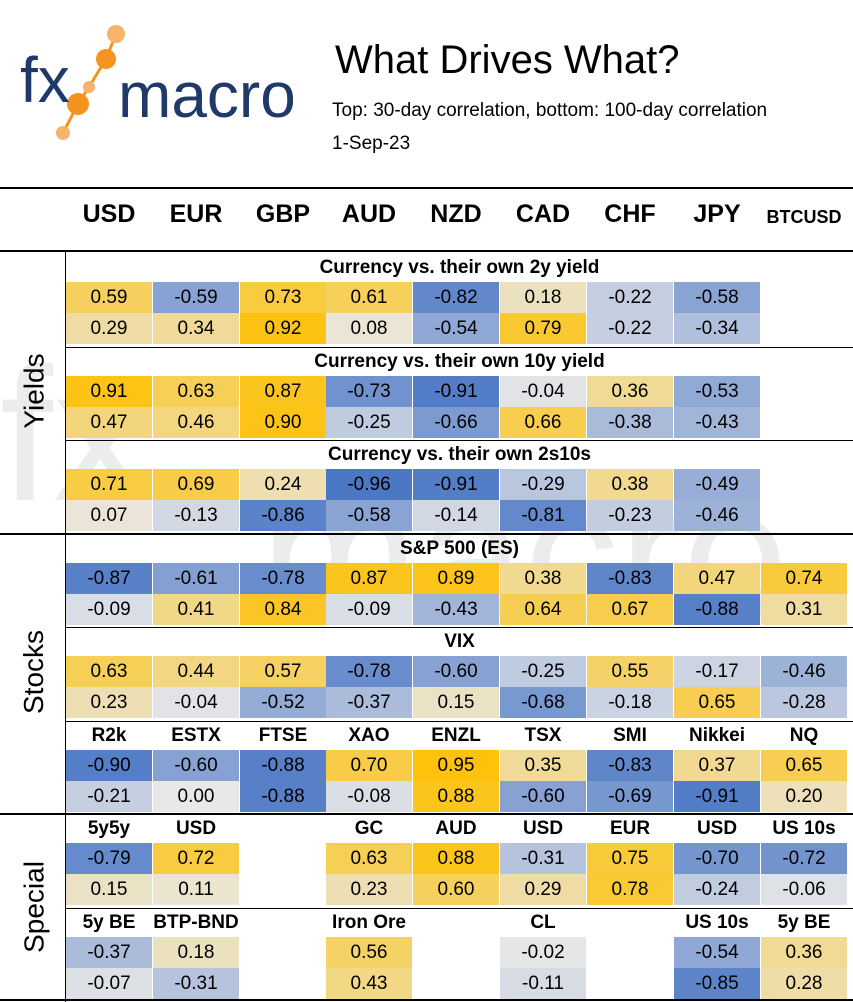 The height and width of the screenshot is (1002, 853). I want to click on correlation-cell: -0.52, so click(283, 702).